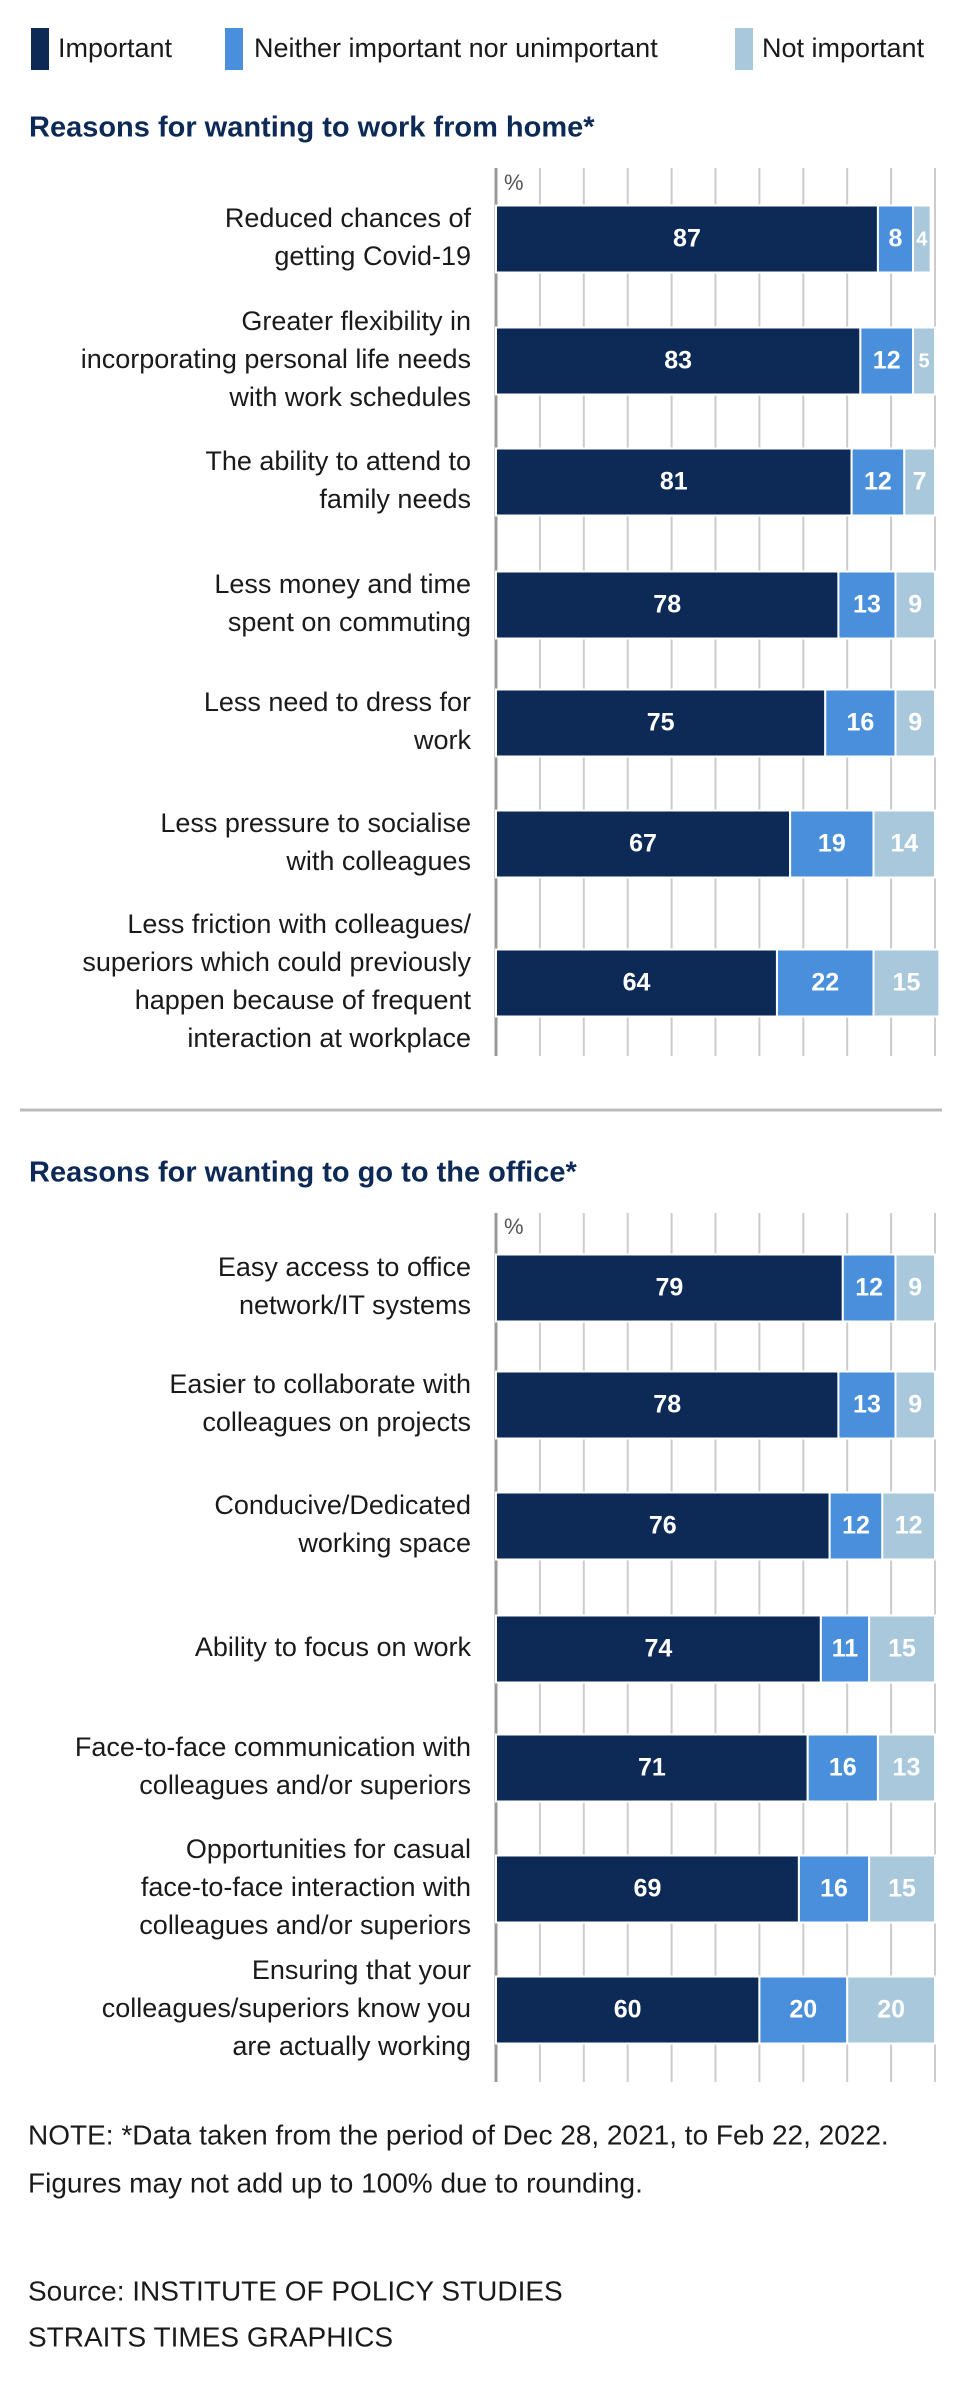  What do you see at coordinates (336, 1422) in the screenshot?
I see `category-label: colleagues on projects` at bounding box center [336, 1422].